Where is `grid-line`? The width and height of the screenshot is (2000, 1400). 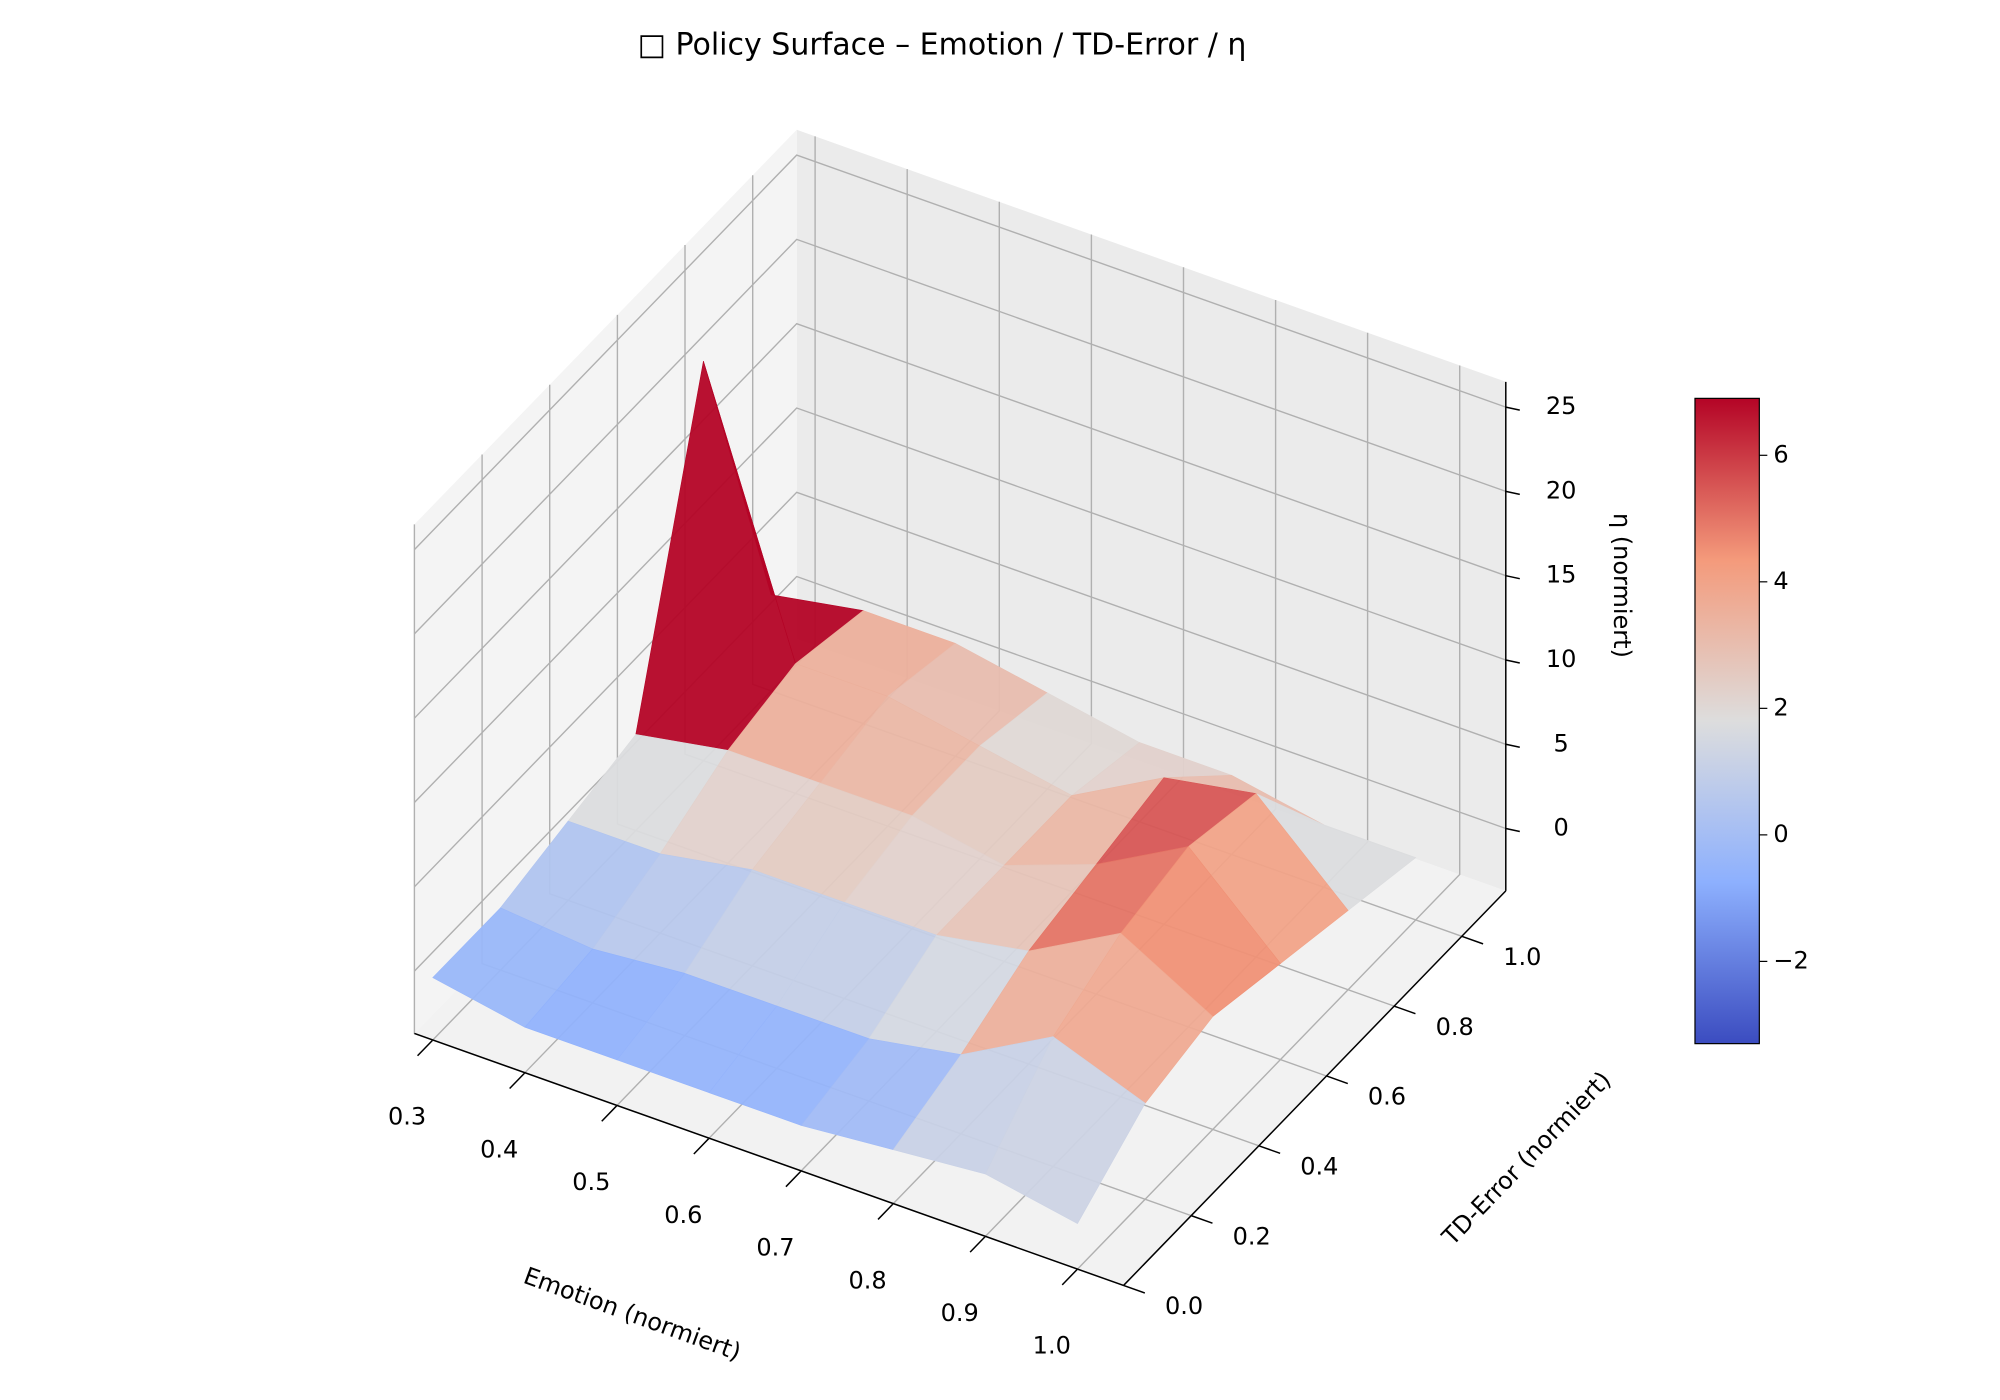 grid-line is located at coordinates (1268, 817).